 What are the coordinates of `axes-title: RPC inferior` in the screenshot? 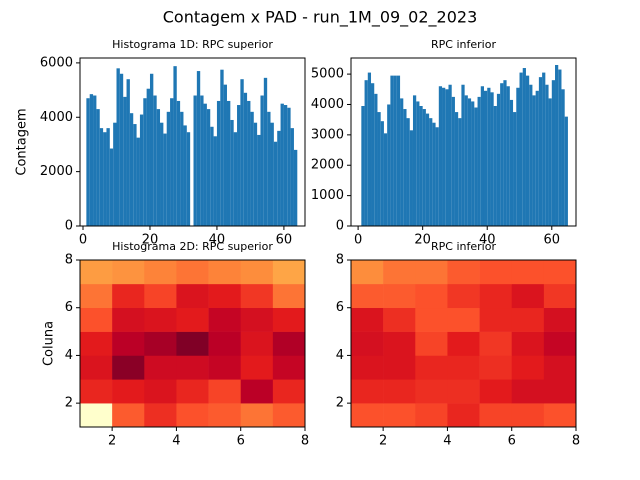 It's located at (463, 44).